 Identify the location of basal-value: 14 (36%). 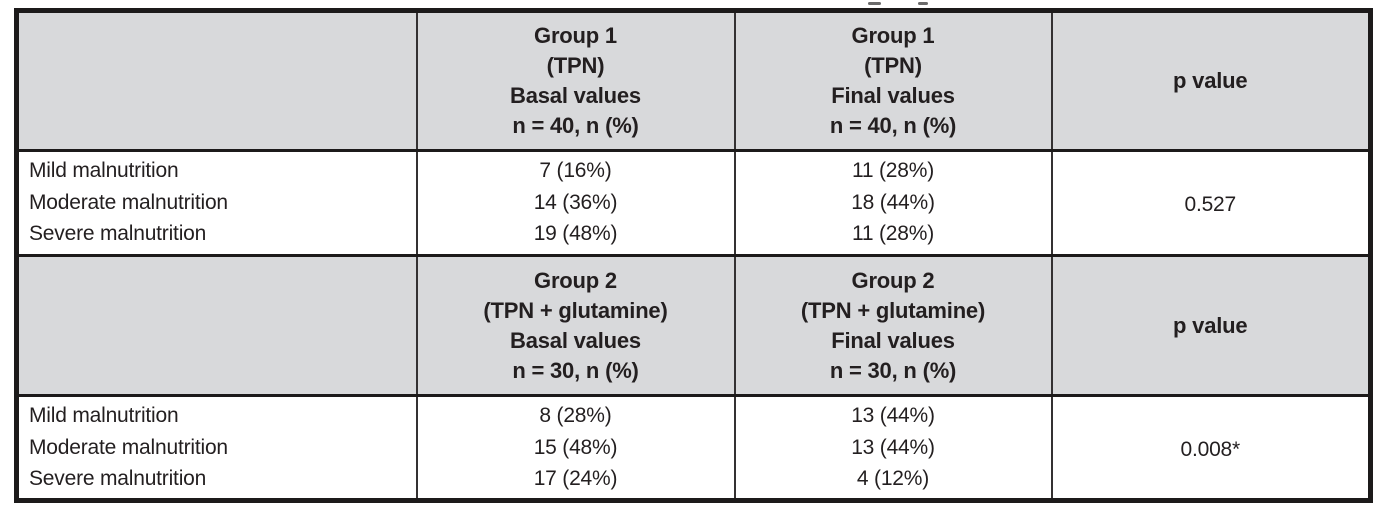
(575, 203).